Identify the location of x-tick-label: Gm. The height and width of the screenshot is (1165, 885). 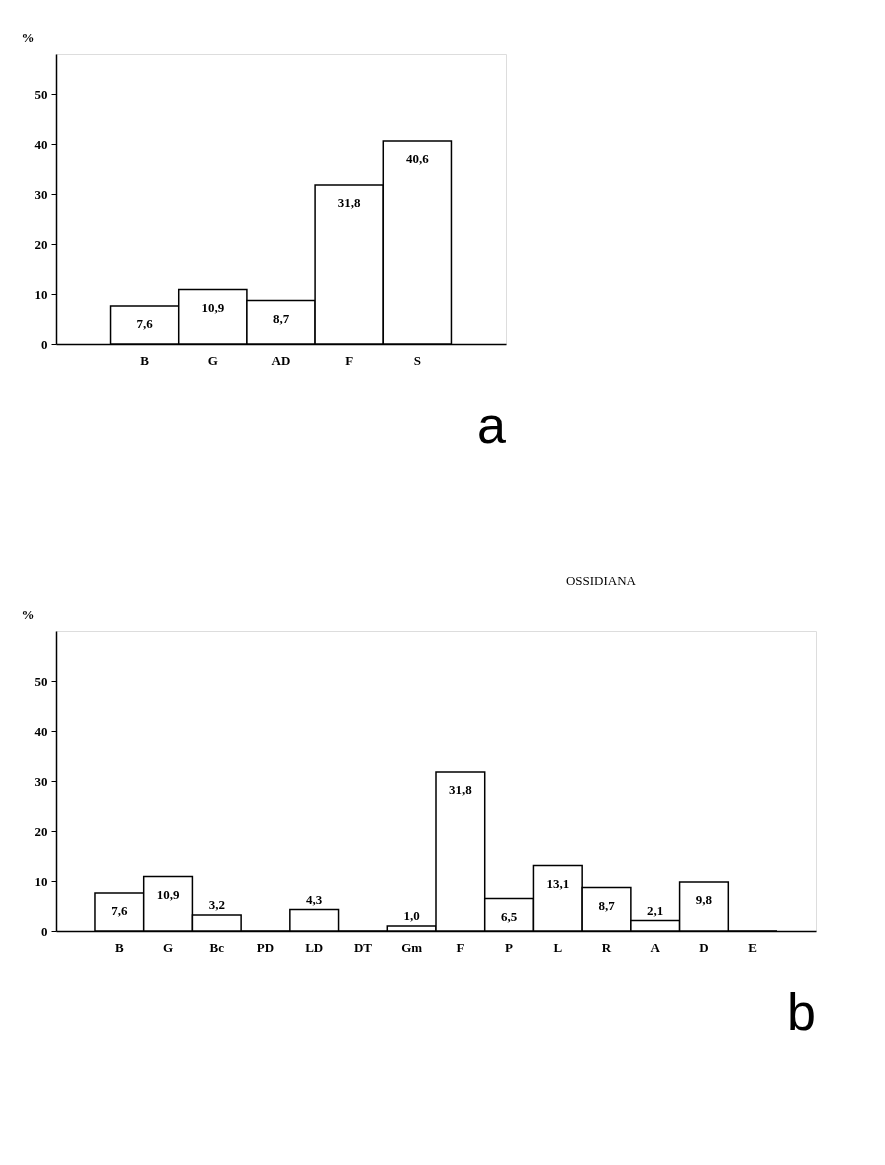
(412, 947).